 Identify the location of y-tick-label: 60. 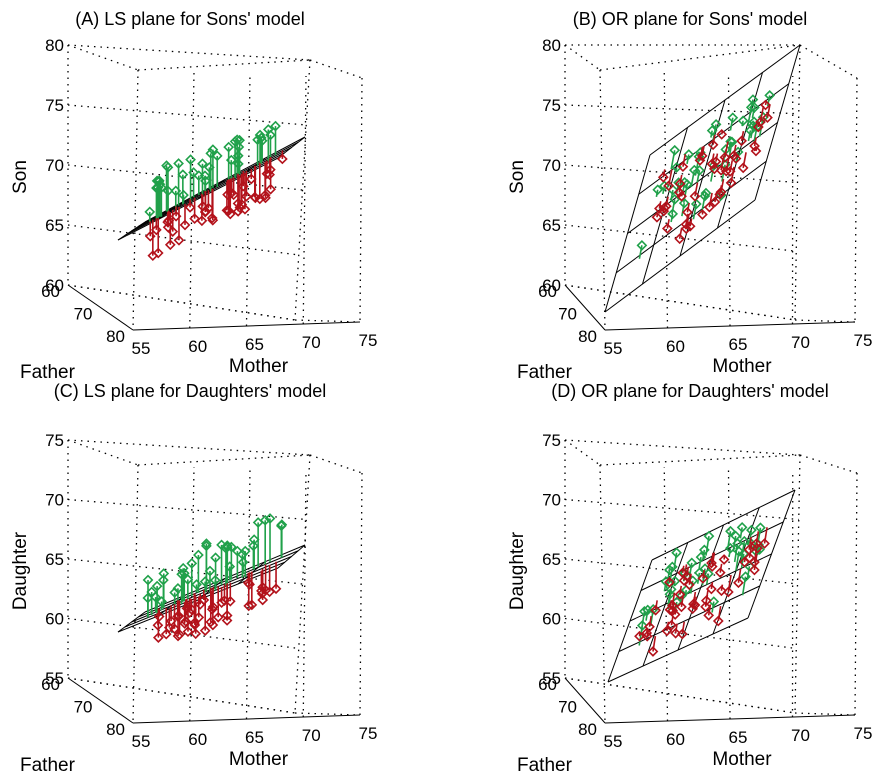
(50, 291).